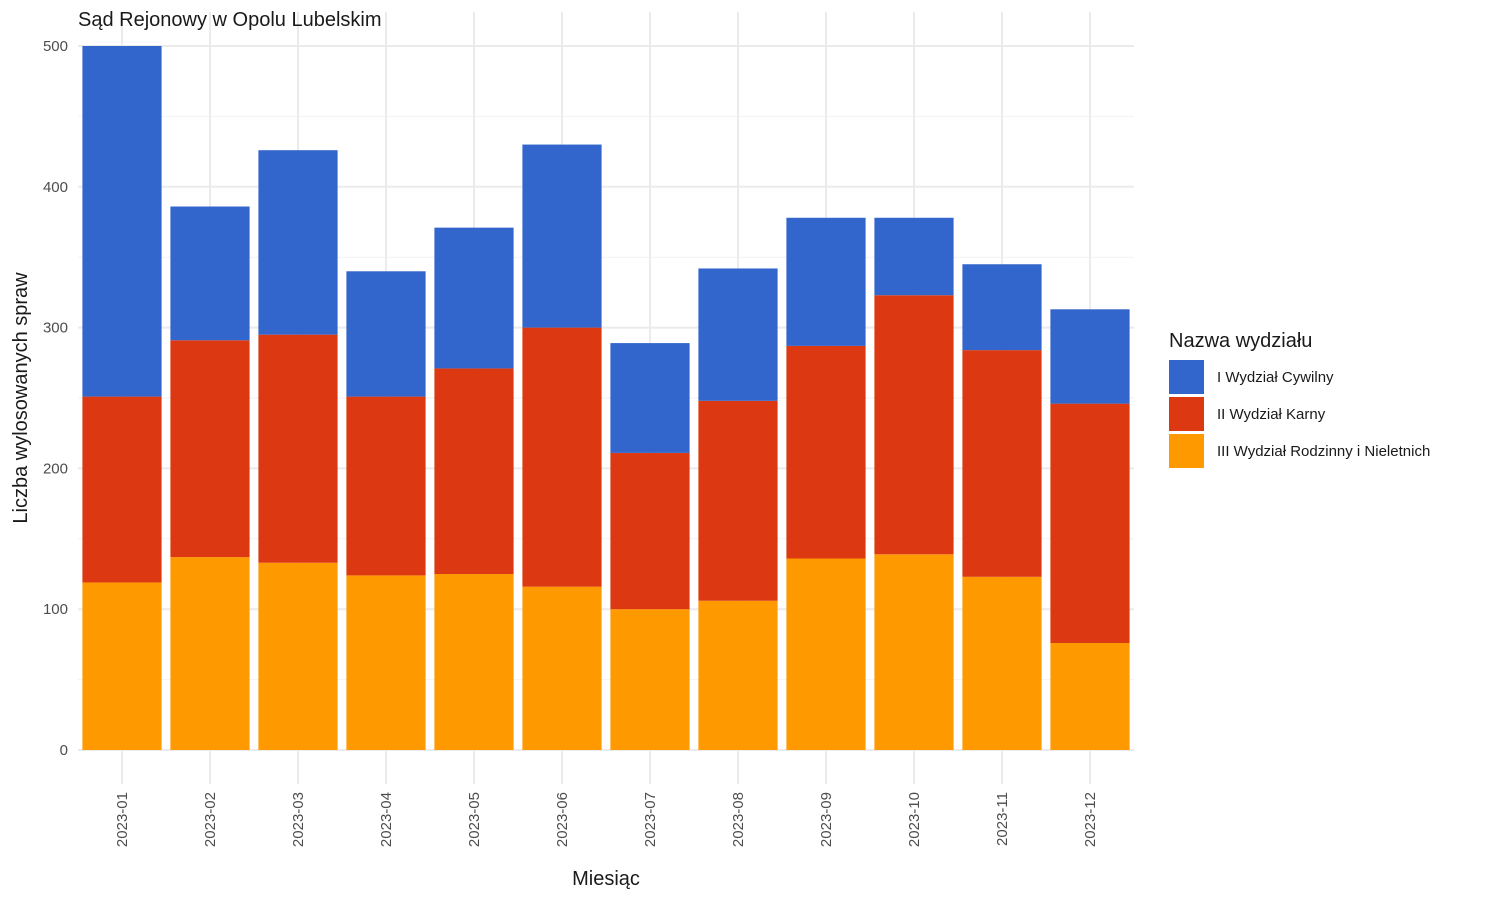  What do you see at coordinates (55, 609) in the screenshot?
I see `y-tick-label: 100` at bounding box center [55, 609].